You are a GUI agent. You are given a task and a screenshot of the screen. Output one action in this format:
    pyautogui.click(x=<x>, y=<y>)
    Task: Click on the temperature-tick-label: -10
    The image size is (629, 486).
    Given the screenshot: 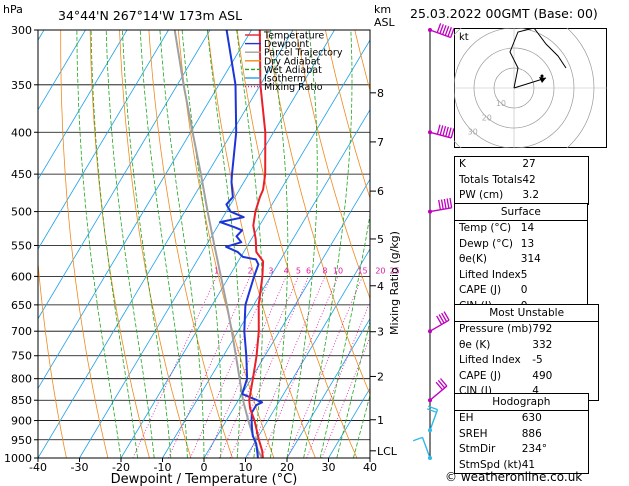 What is the action you would take?
    pyautogui.click(x=163, y=467)
    